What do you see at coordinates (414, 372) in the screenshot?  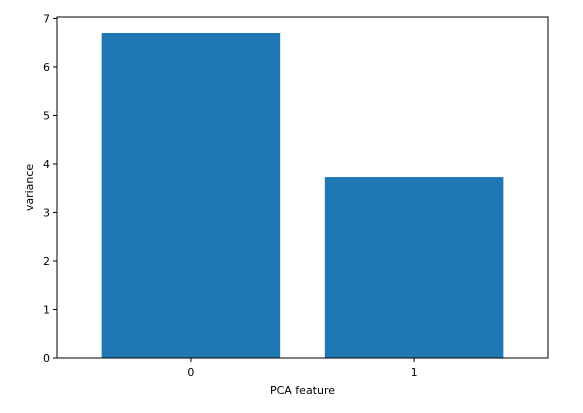 I see `x-tick-label: 1` at bounding box center [414, 372].